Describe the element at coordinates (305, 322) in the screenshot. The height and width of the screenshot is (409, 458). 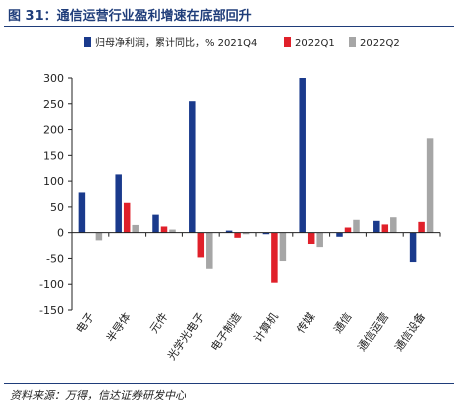
I see `category-label-6: 传媒` at that location.